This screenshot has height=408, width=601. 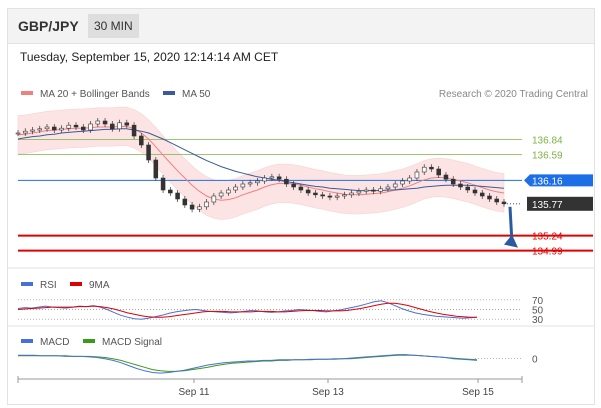 I want to click on level-label-136.84: 136.84, so click(x=547, y=141).